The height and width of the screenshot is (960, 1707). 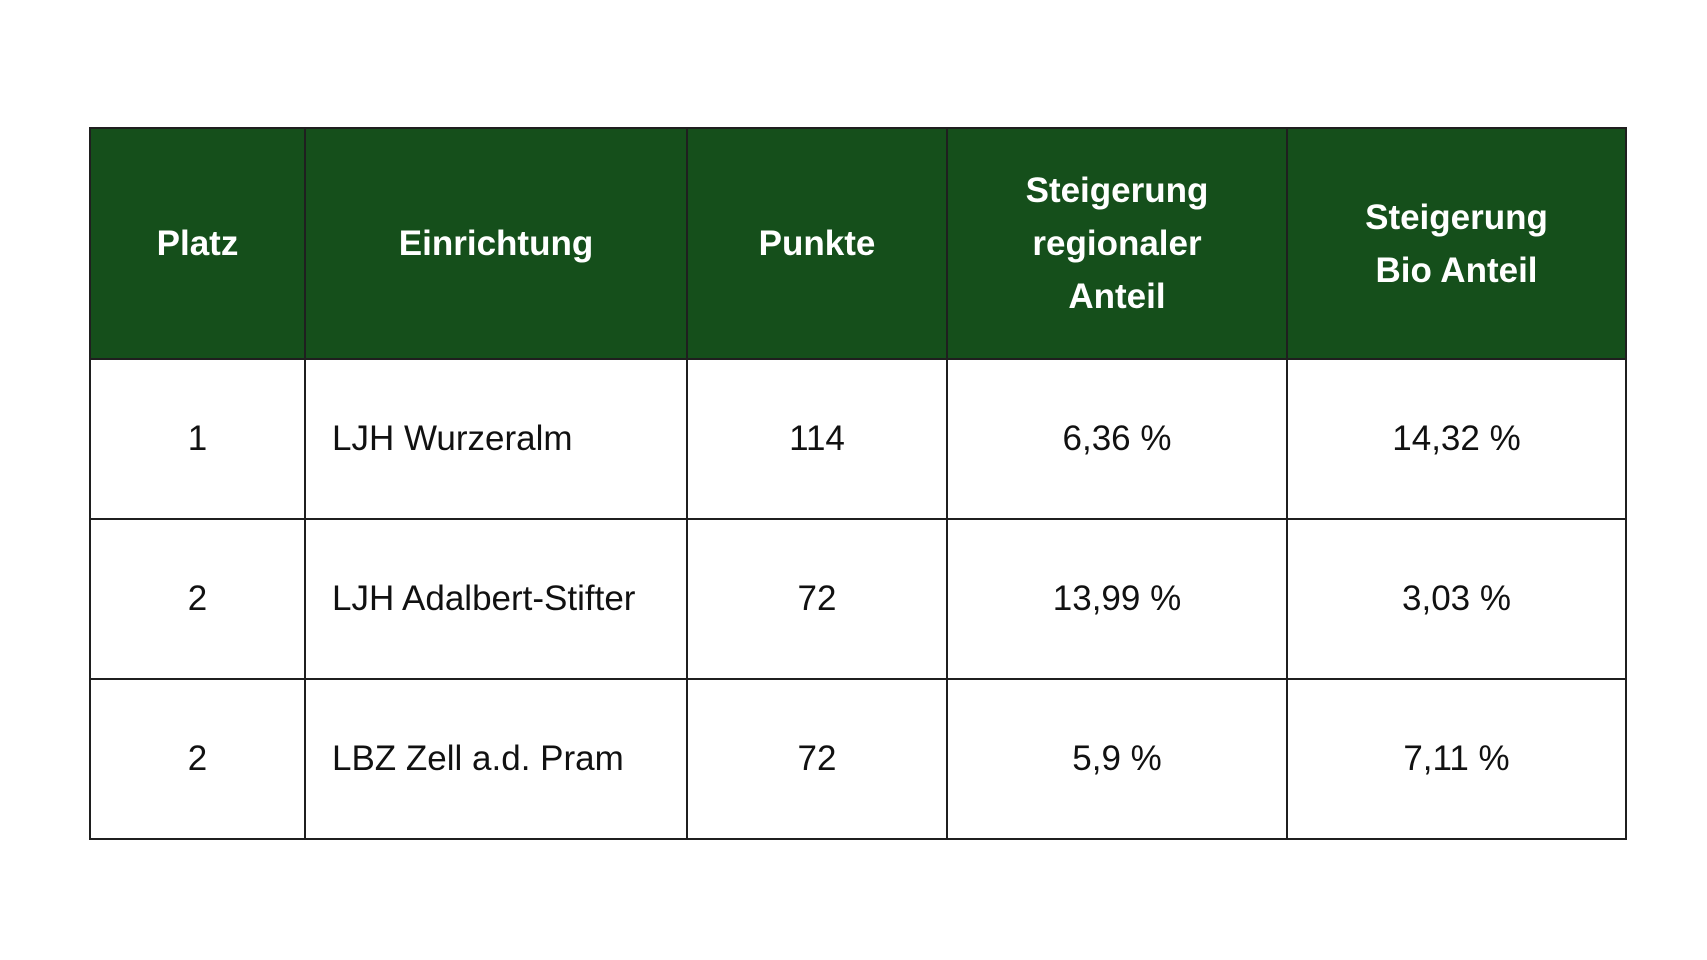 I want to click on cell-platz: 1, so click(x=197, y=439).